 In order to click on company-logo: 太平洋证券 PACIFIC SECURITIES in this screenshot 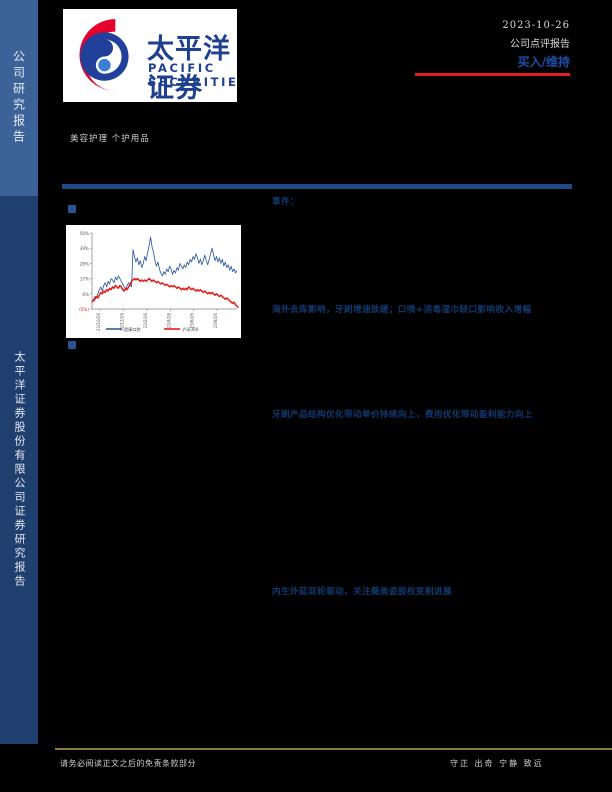, I will do `click(150, 55)`.